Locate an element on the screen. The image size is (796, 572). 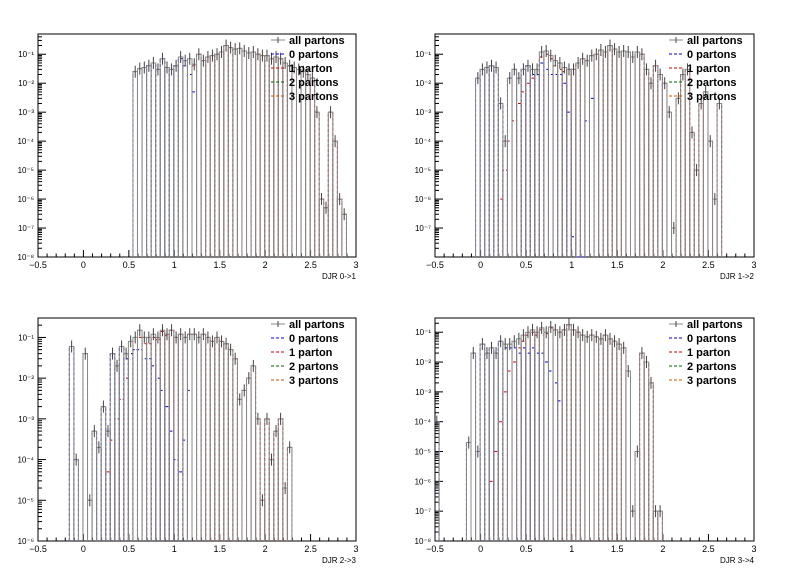
x-tick-label: 0 is located at coordinates (83, 265).